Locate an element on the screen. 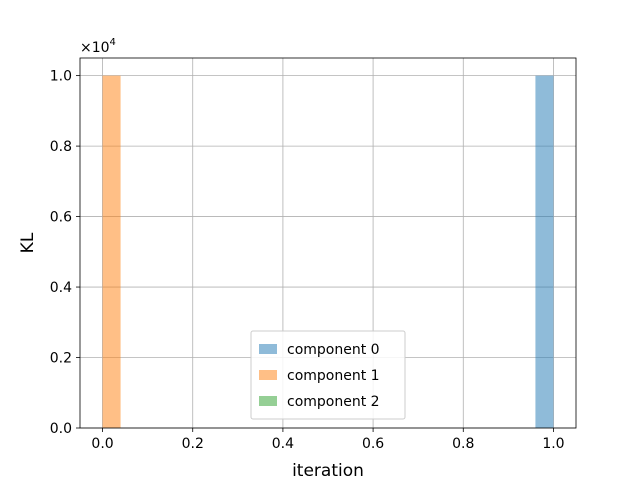 Image resolution: width=640 pixels, height=480 pixels. x-tick-label: 1.0 is located at coordinates (553, 444).